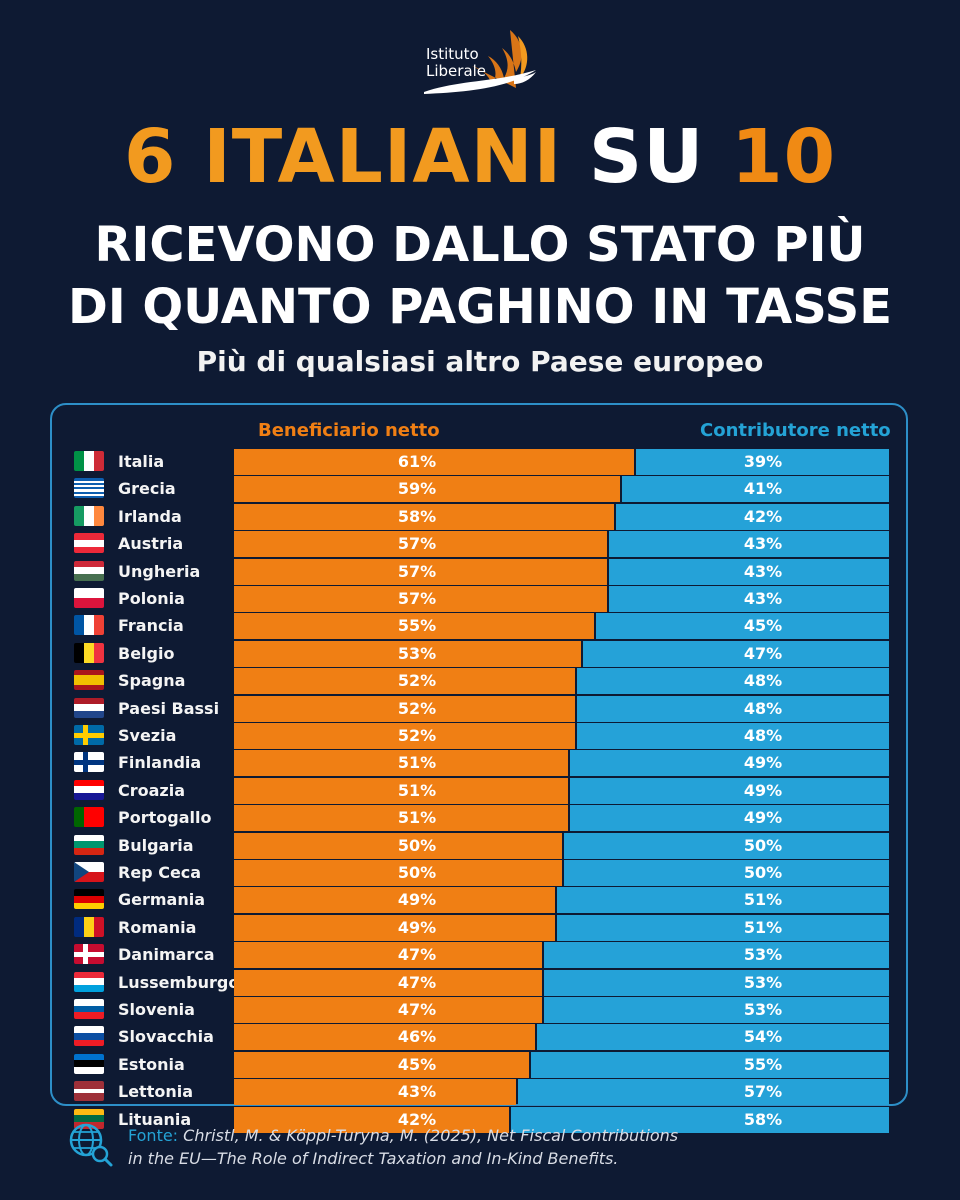  I want to click on netherlands-flag-icon, so click(89, 707).